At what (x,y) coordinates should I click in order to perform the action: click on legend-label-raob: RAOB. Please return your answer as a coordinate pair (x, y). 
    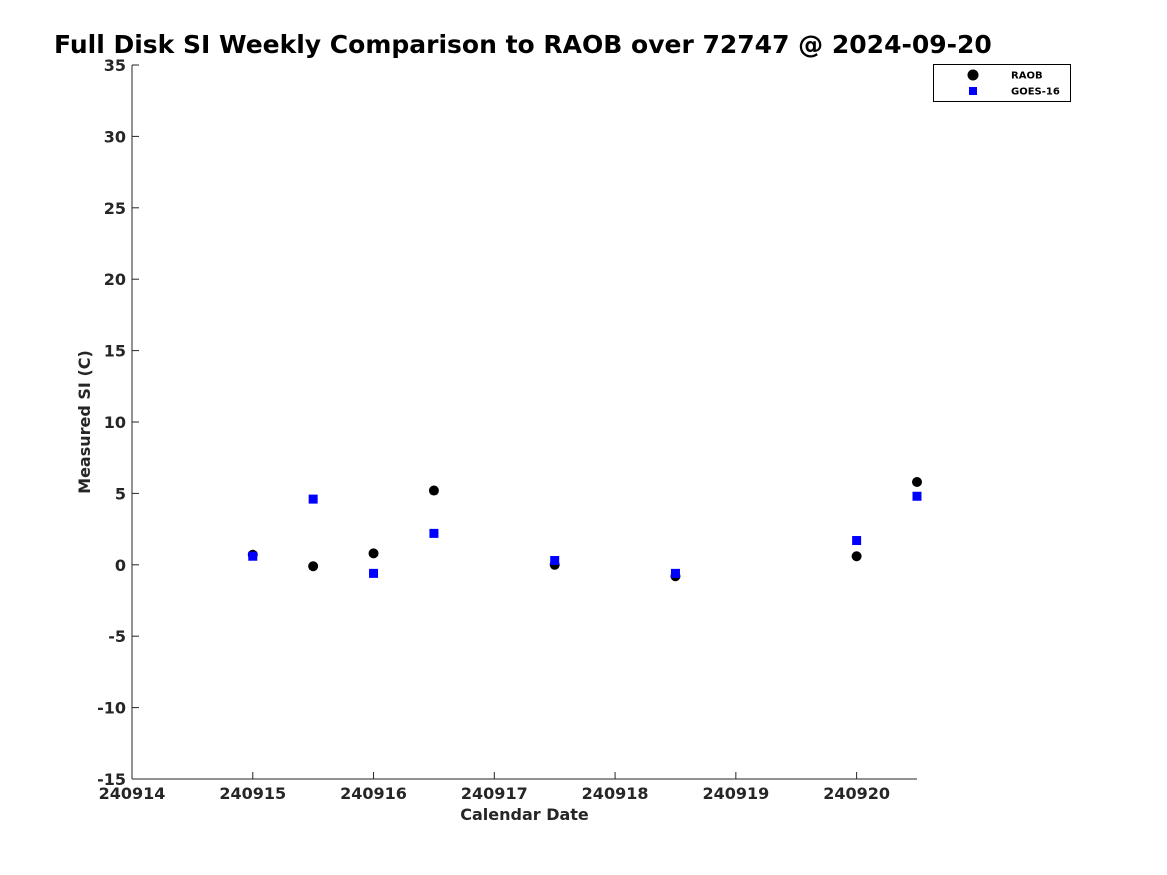
    Looking at the image, I should click on (1027, 76).